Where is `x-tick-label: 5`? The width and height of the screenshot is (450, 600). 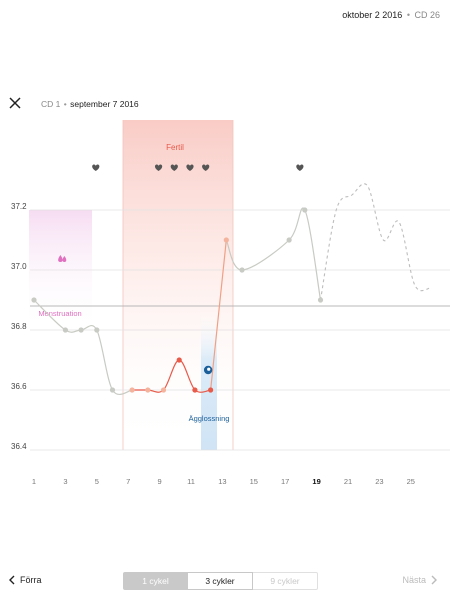
x-tick-label: 5 is located at coordinates (97, 481).